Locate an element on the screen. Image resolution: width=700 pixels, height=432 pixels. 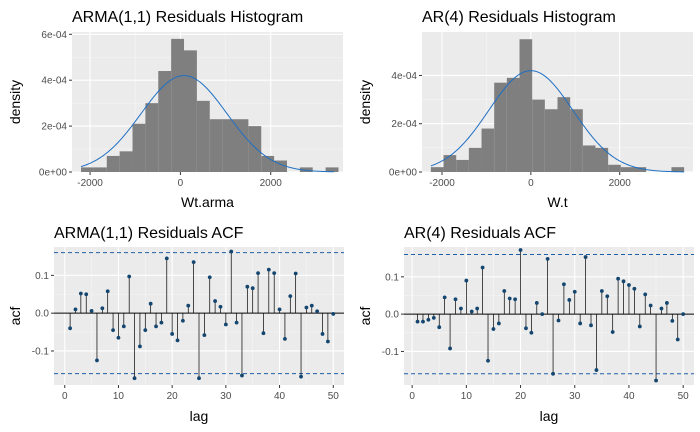
x-axis-label: lag is located at coordinates (199, 416).